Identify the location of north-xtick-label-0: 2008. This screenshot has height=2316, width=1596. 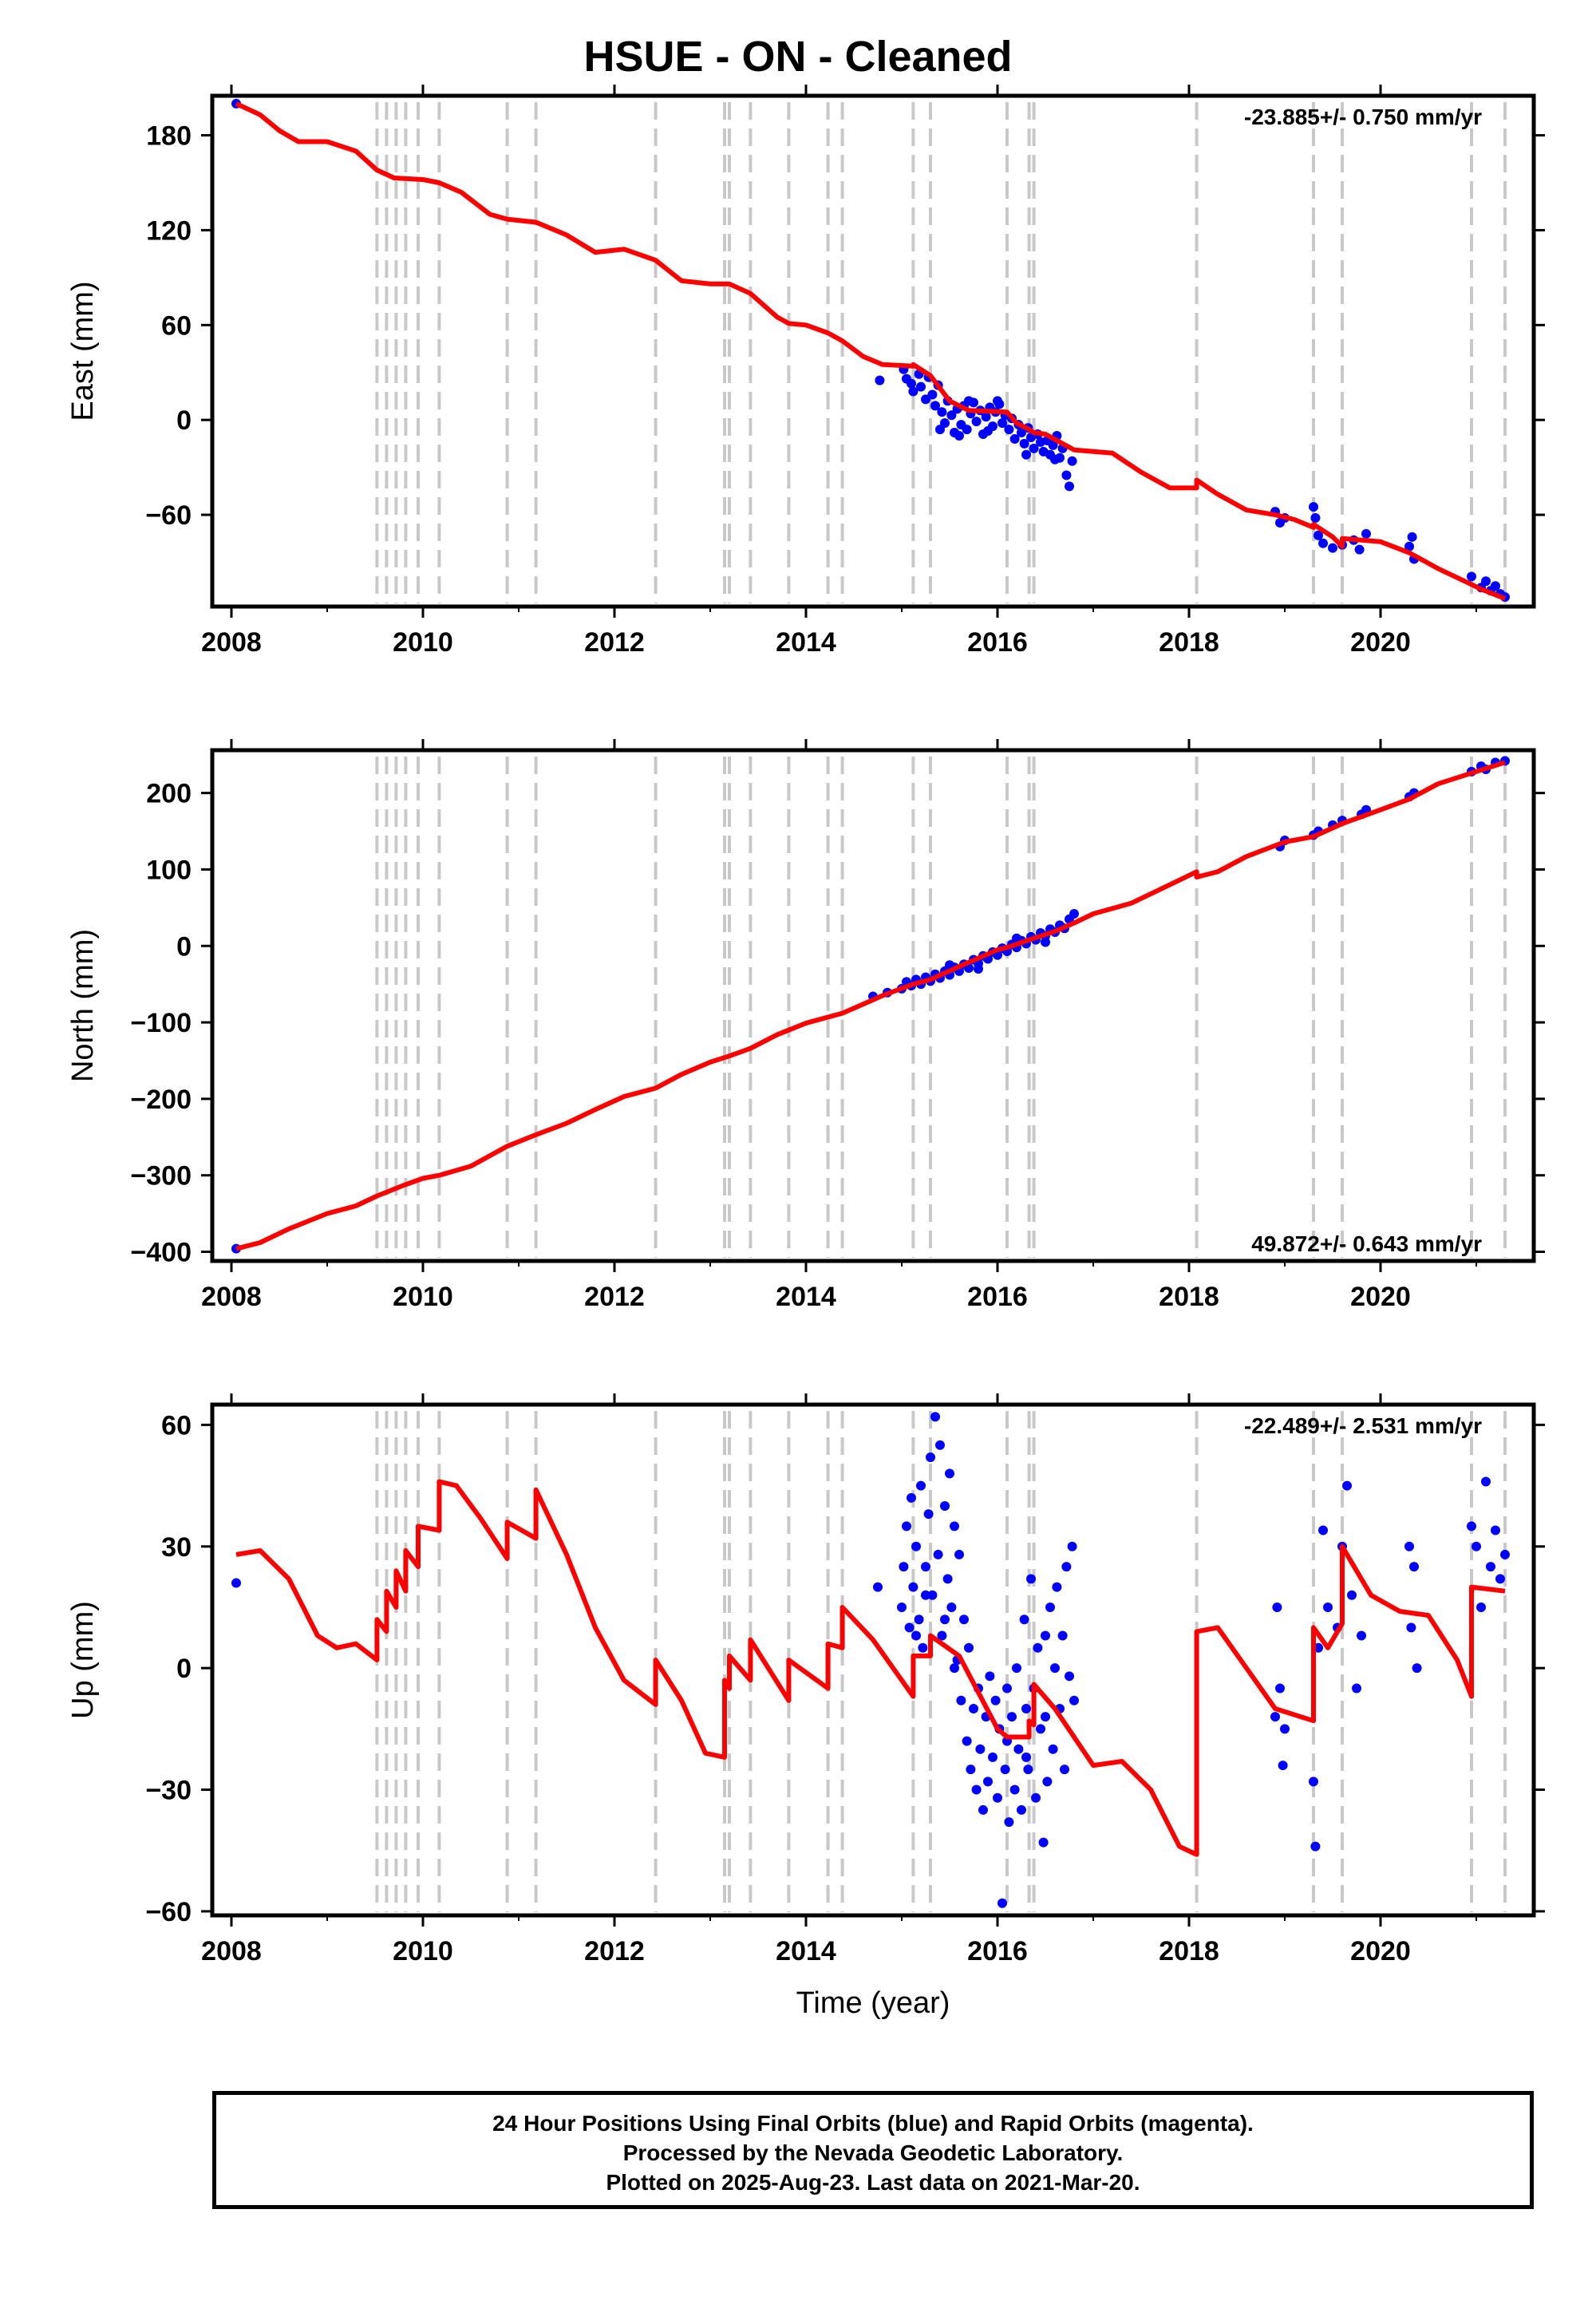
(231, 1297).